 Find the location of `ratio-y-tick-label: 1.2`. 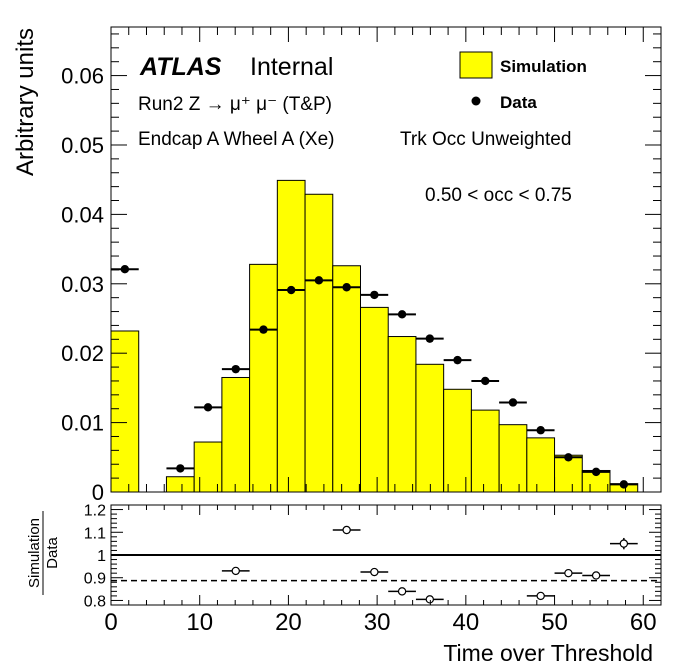

ratio-y-tick-label: 1.2 is located at coordinates (95, 511).